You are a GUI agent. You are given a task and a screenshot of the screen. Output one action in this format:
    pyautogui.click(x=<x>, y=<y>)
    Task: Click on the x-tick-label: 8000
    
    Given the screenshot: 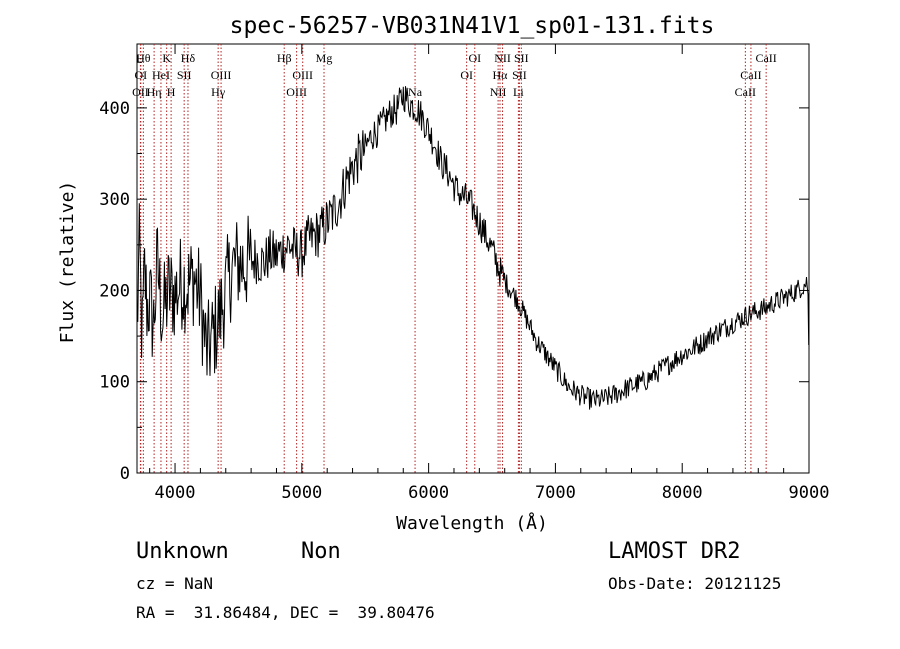 What is the action you would take?
    pyautogui.click(x=682, y=493)
    